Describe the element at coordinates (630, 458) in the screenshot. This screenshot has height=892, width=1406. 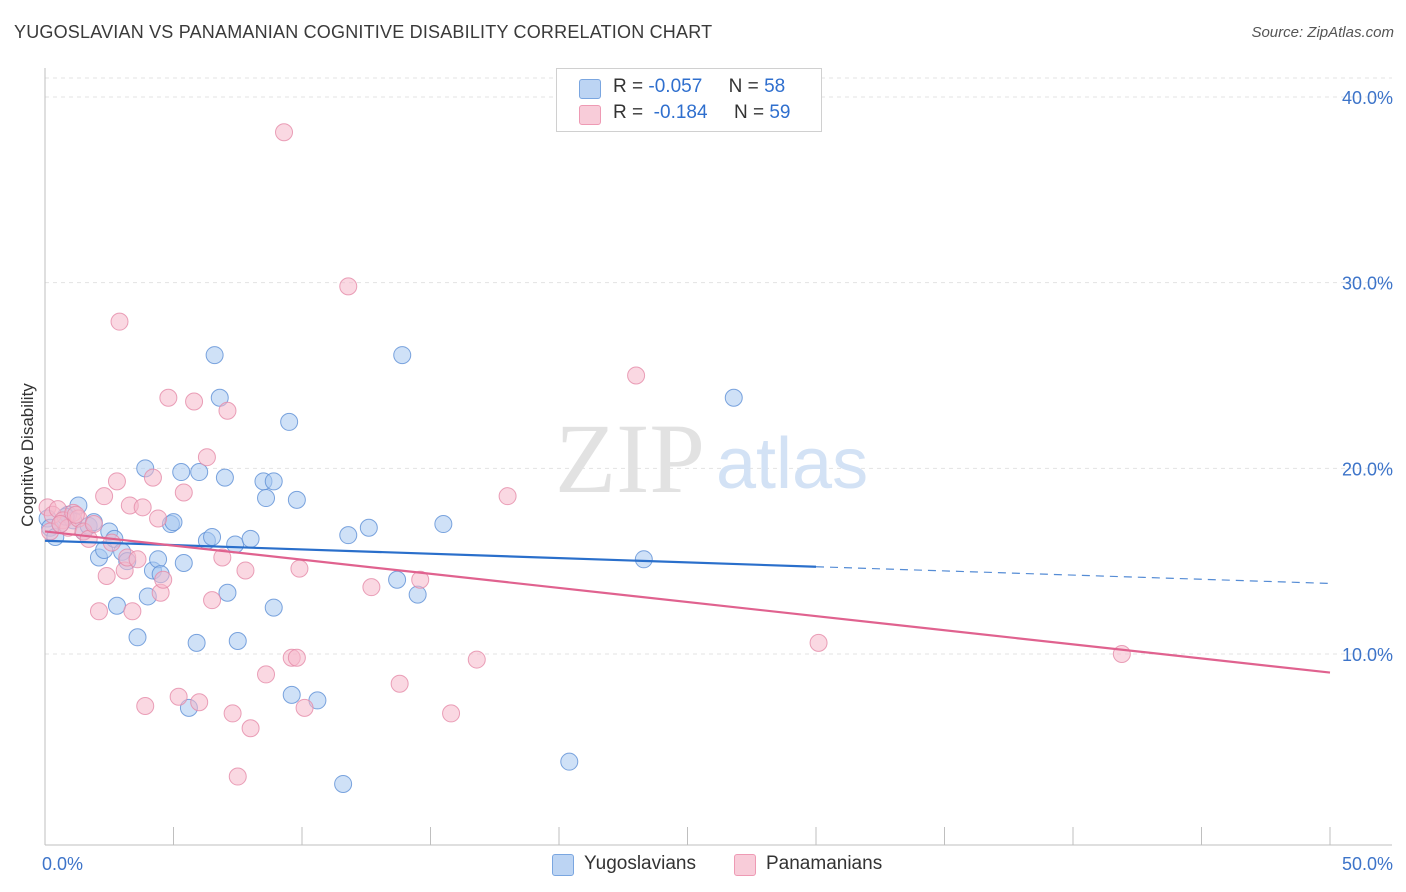
I see `watermark-zip: ZIP` at that location.